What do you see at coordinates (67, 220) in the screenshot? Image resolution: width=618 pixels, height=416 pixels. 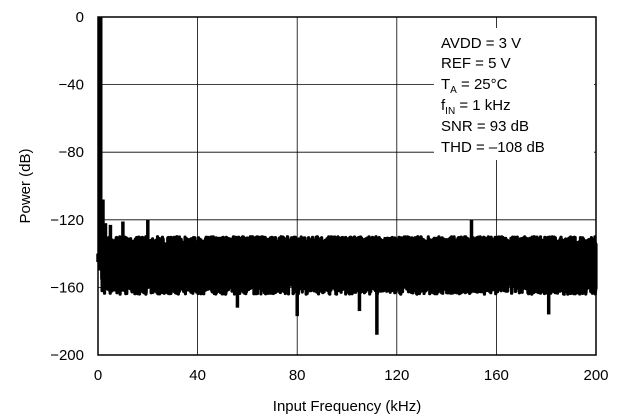 I see `y-tick-label: −120` at bounding box center [67, 220].